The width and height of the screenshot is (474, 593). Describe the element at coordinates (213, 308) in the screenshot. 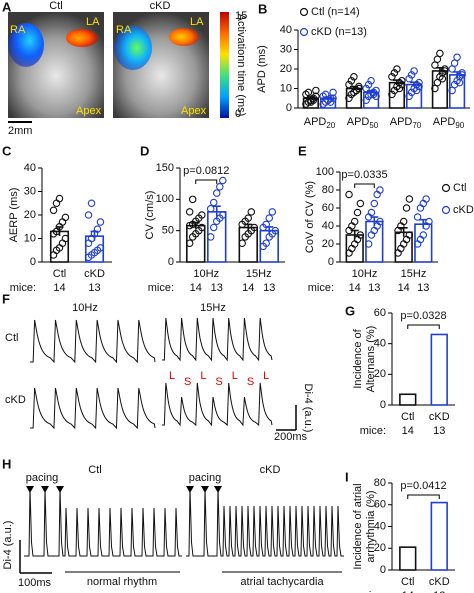

I see `rate-label: 15Hz` at that location.